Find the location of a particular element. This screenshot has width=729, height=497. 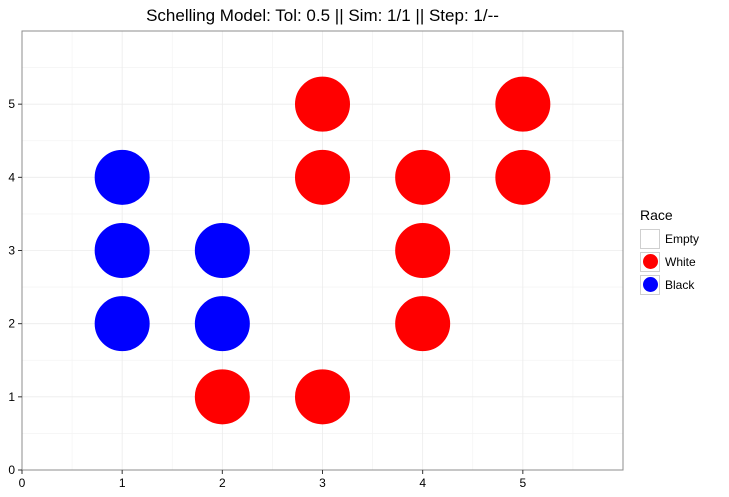

legend-dot-black is located at coordinates (650, 284).